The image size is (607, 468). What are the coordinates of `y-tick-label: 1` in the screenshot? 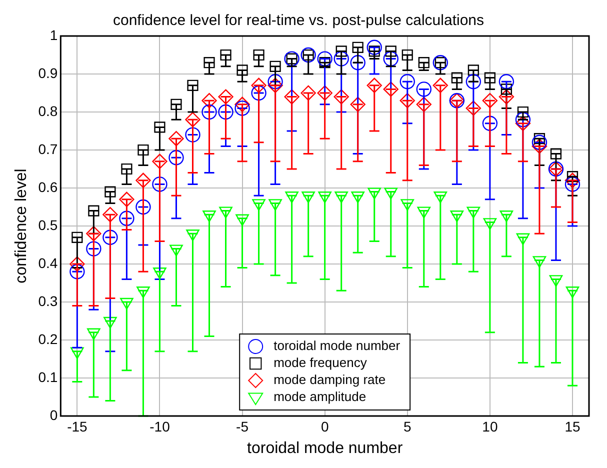 It's located at (54, 34).